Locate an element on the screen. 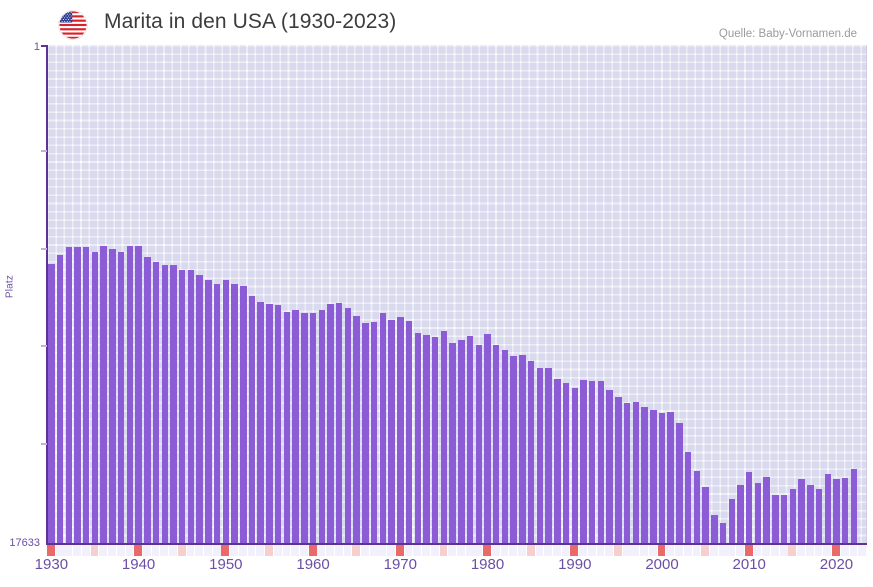 The width and height of the screenshot is (873, 587). bar-1963 is located at coordinates (339, 423).